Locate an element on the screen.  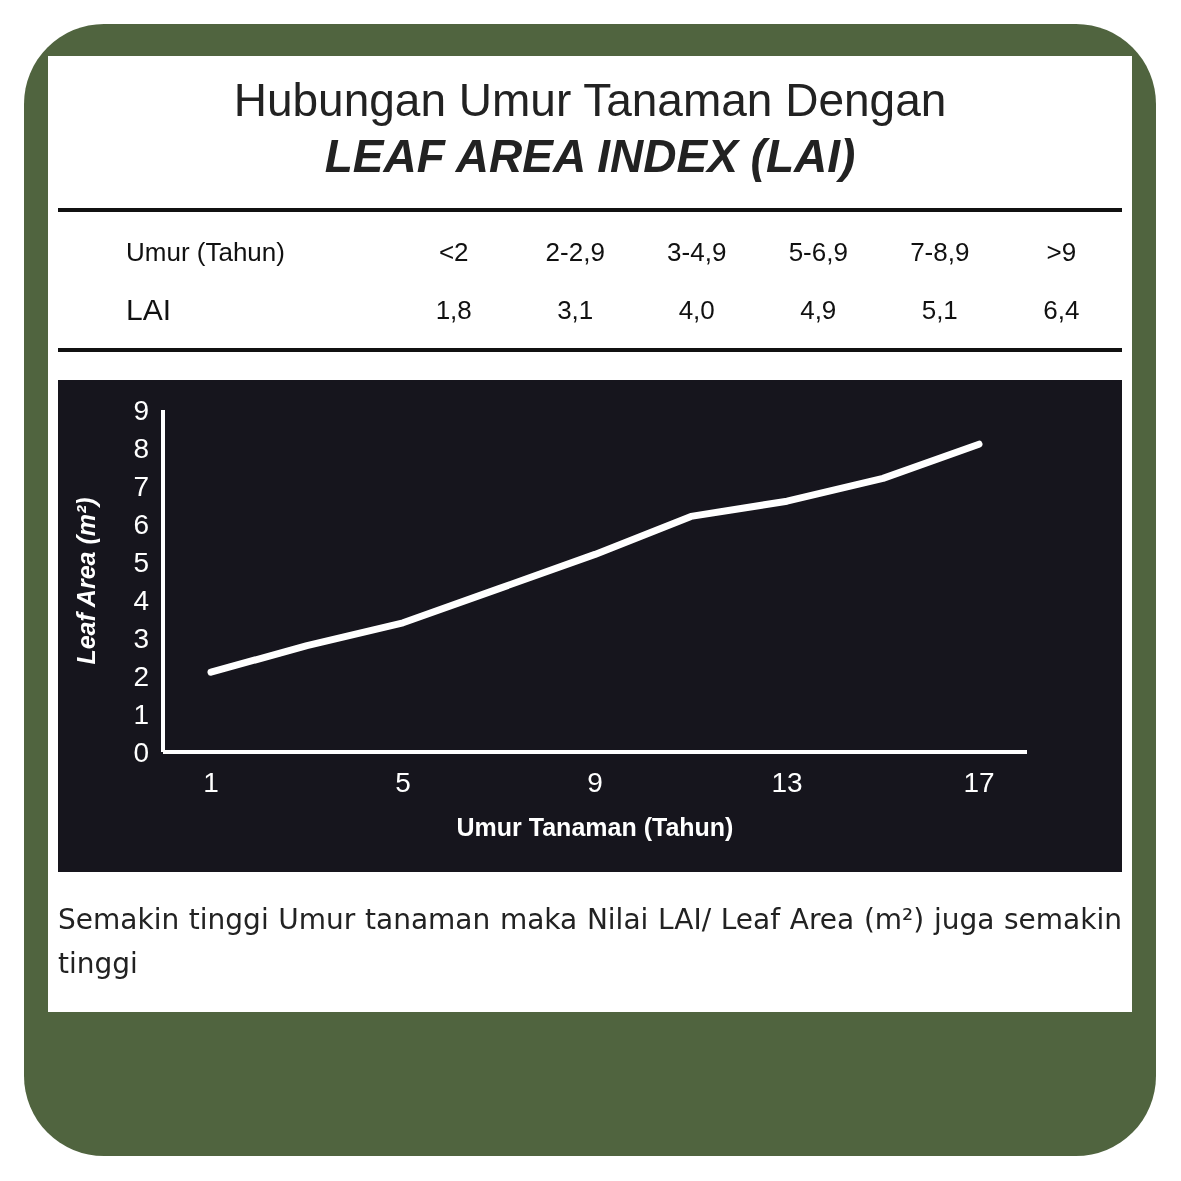
y-tick-label: 1 is located at coordinates (141, 714).